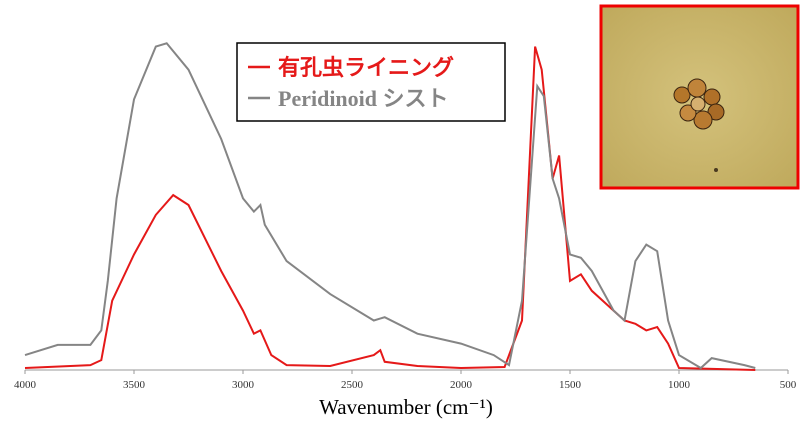 Image resolution: width=805 pixels, height=427 pixels. I want to click on x-tick-label: 1000, so click(679, 385).